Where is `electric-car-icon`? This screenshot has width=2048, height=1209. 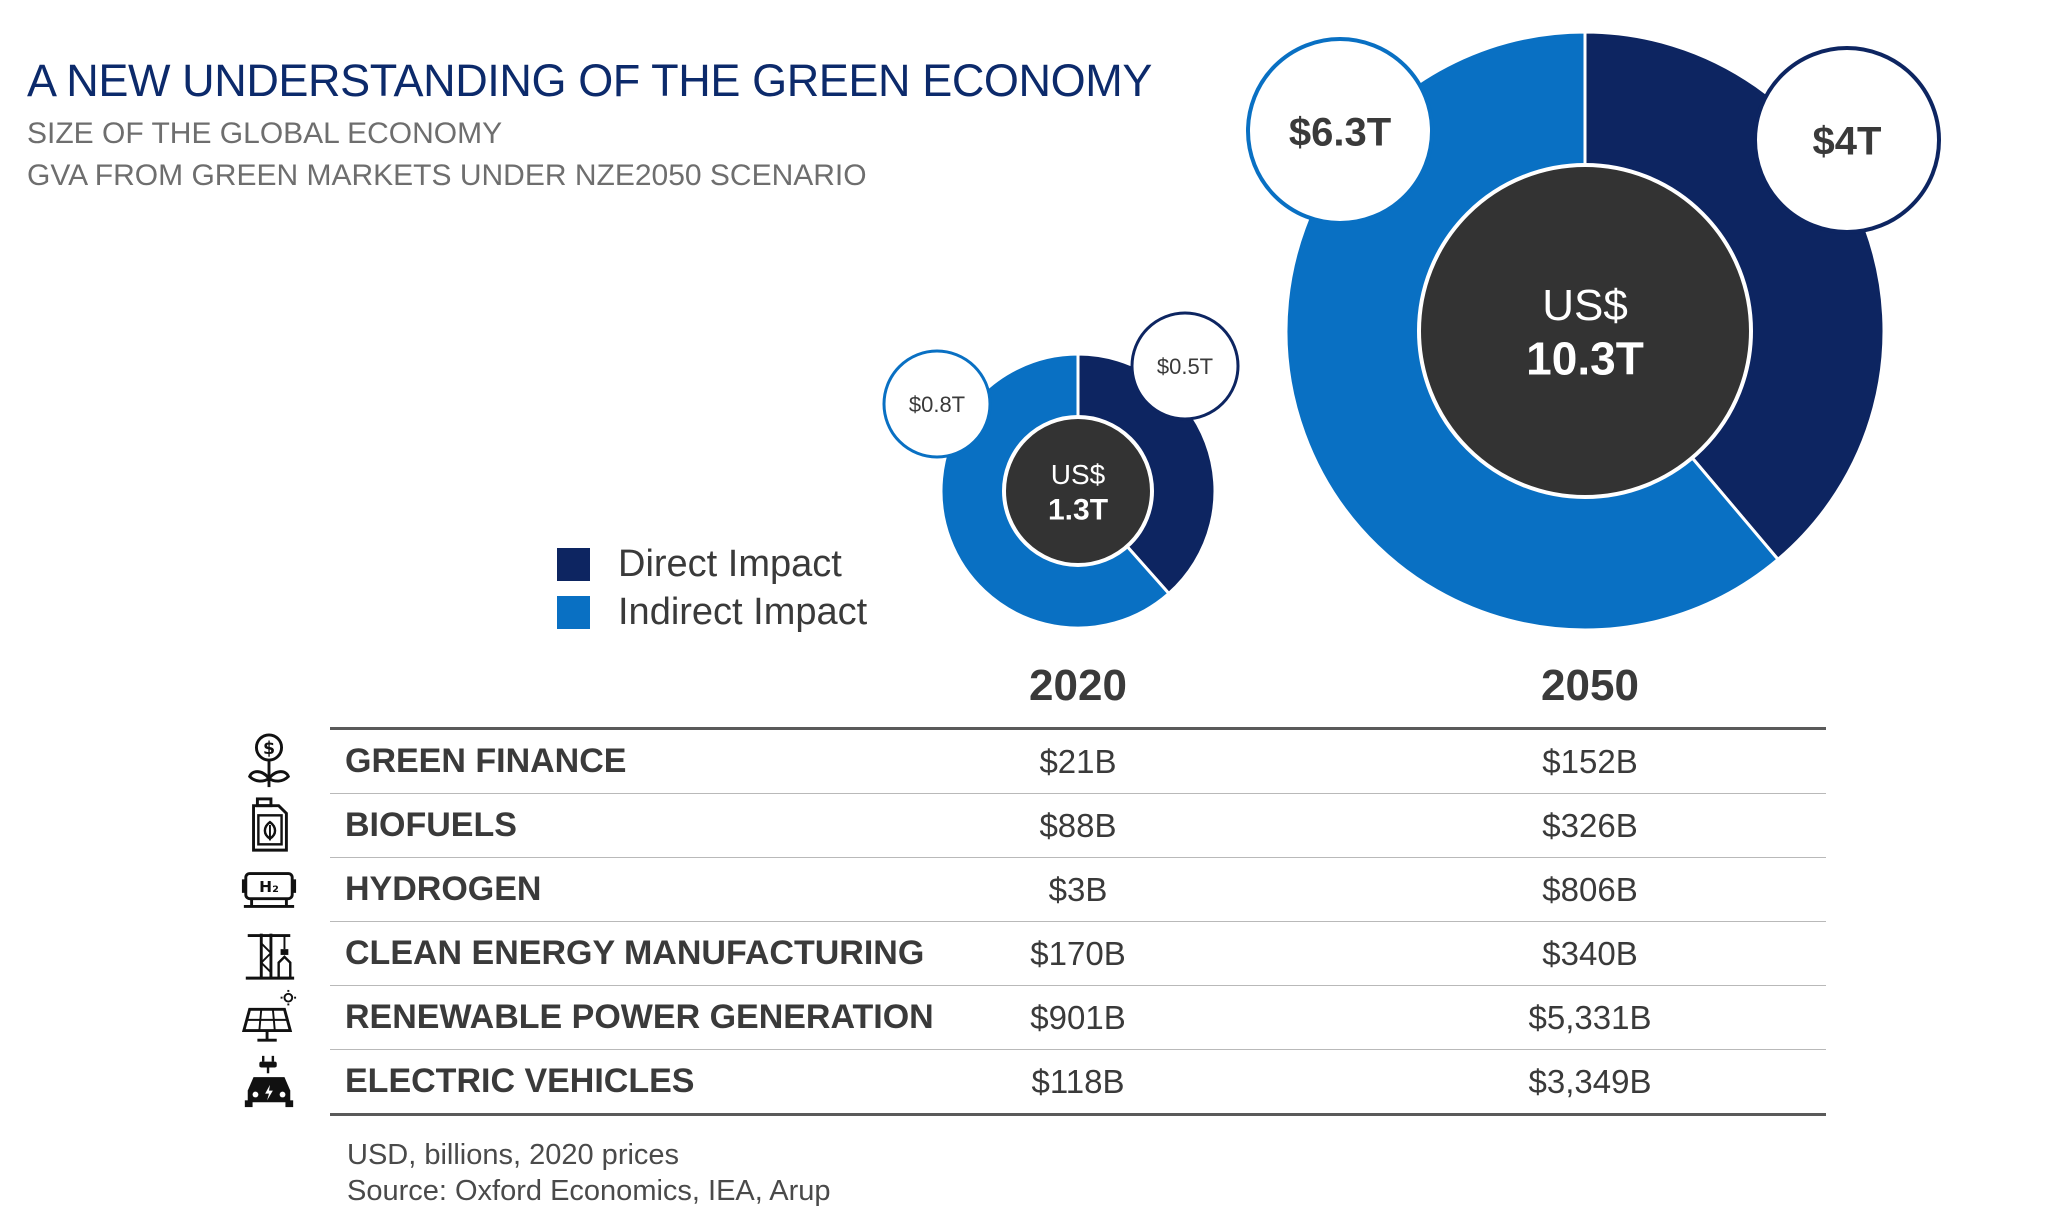 electric-car-icon is located at coordinates (269, 1081).